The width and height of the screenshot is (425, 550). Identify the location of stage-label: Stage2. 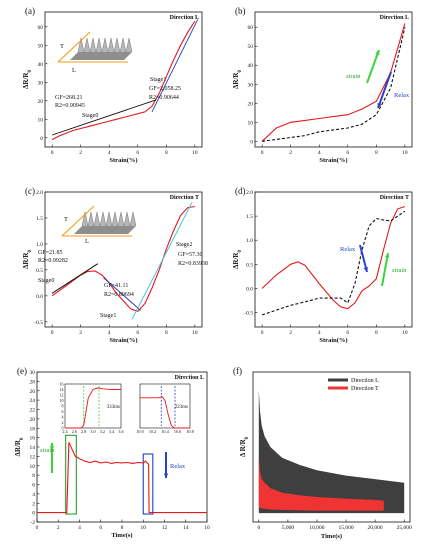
(184, 245).